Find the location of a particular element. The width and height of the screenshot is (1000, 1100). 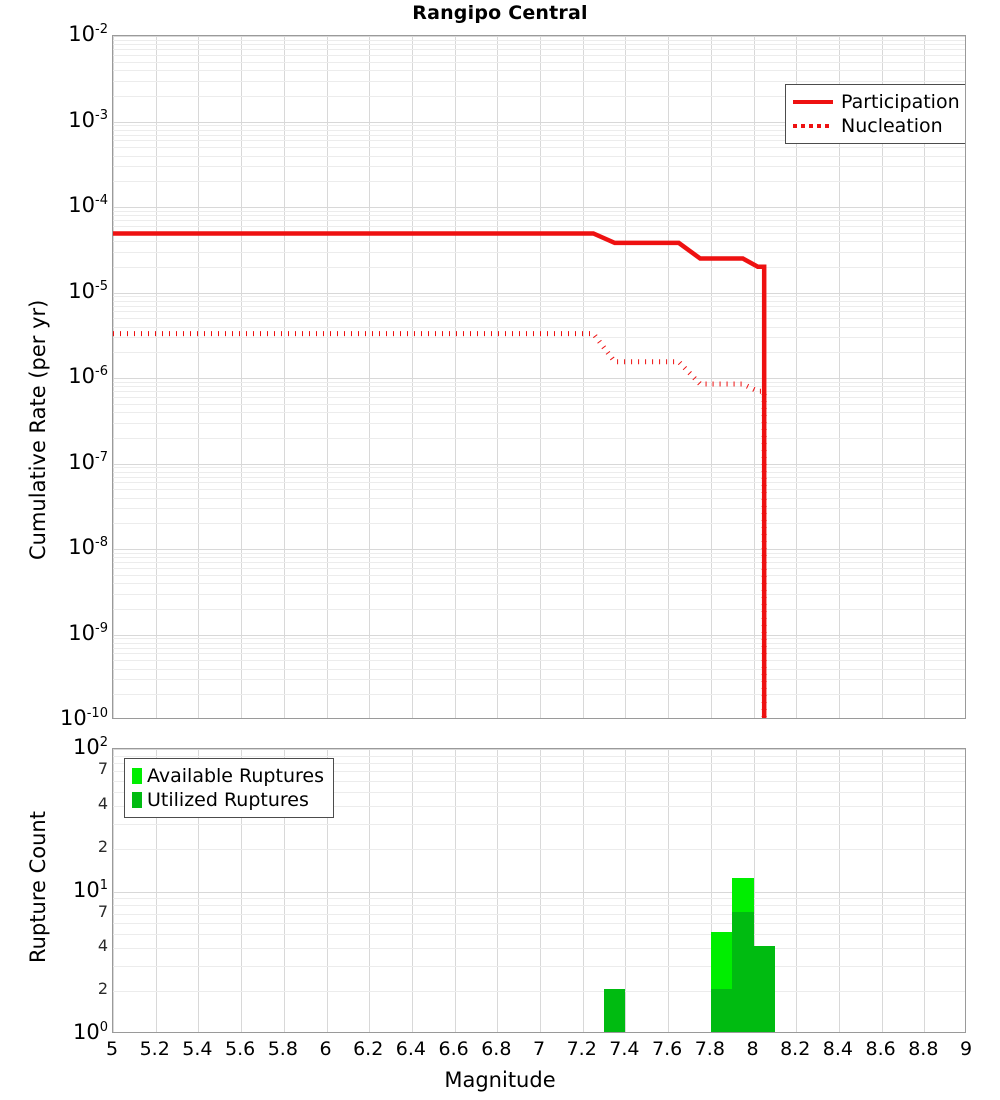

legend-item-available-ruptures: Available Ruptures is located at coordinates (228, 776).